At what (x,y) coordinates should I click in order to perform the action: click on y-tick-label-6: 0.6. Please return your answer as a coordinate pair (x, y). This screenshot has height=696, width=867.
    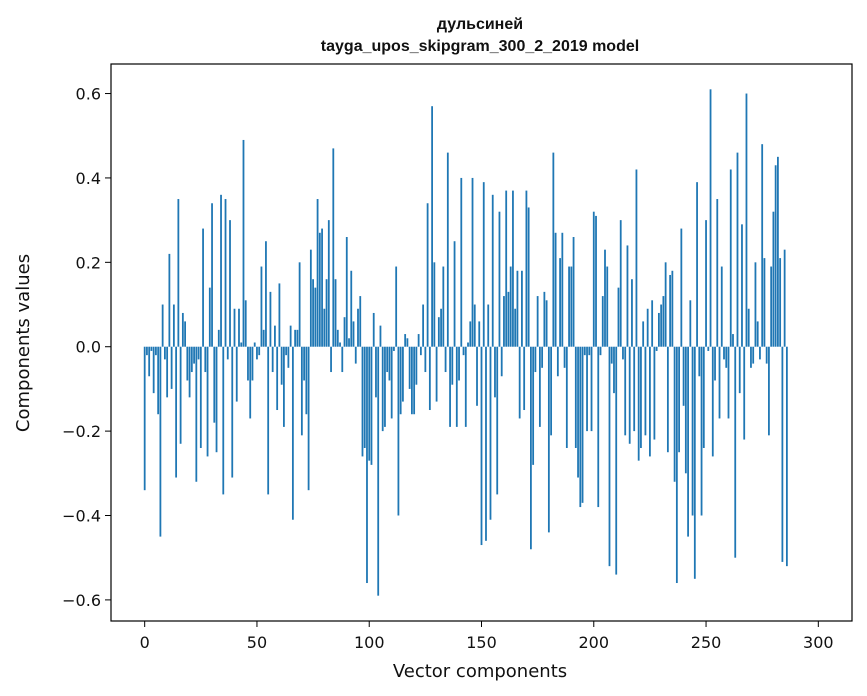
    Looking at the image, I should click on (88, 94).